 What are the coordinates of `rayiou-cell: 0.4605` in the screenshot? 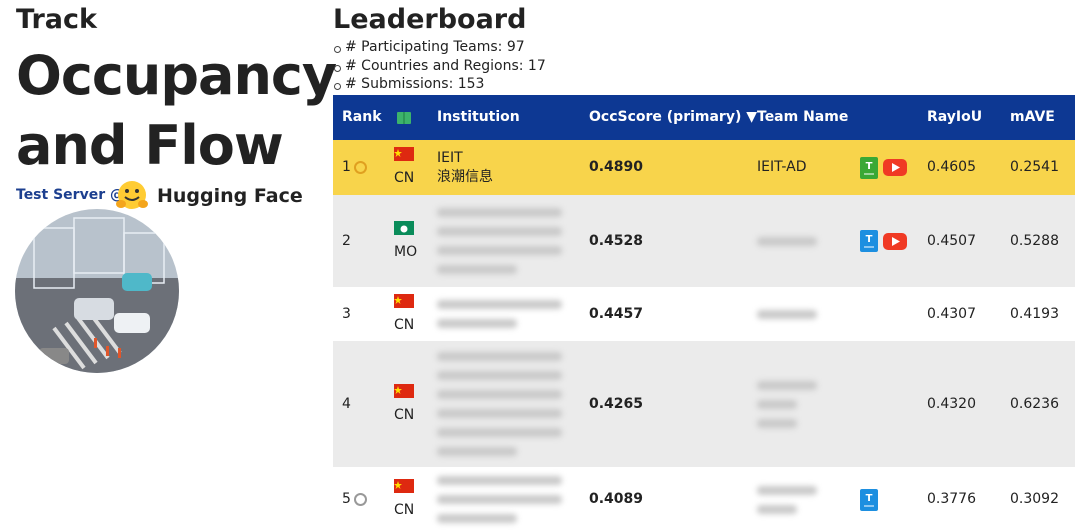 It's located at (962, 167).